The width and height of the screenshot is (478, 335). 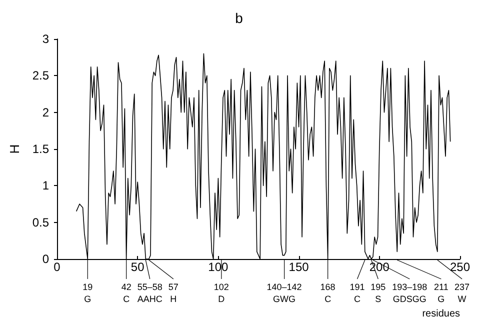 I want to click on annotation: 195 S, so click(x=378, y=293).